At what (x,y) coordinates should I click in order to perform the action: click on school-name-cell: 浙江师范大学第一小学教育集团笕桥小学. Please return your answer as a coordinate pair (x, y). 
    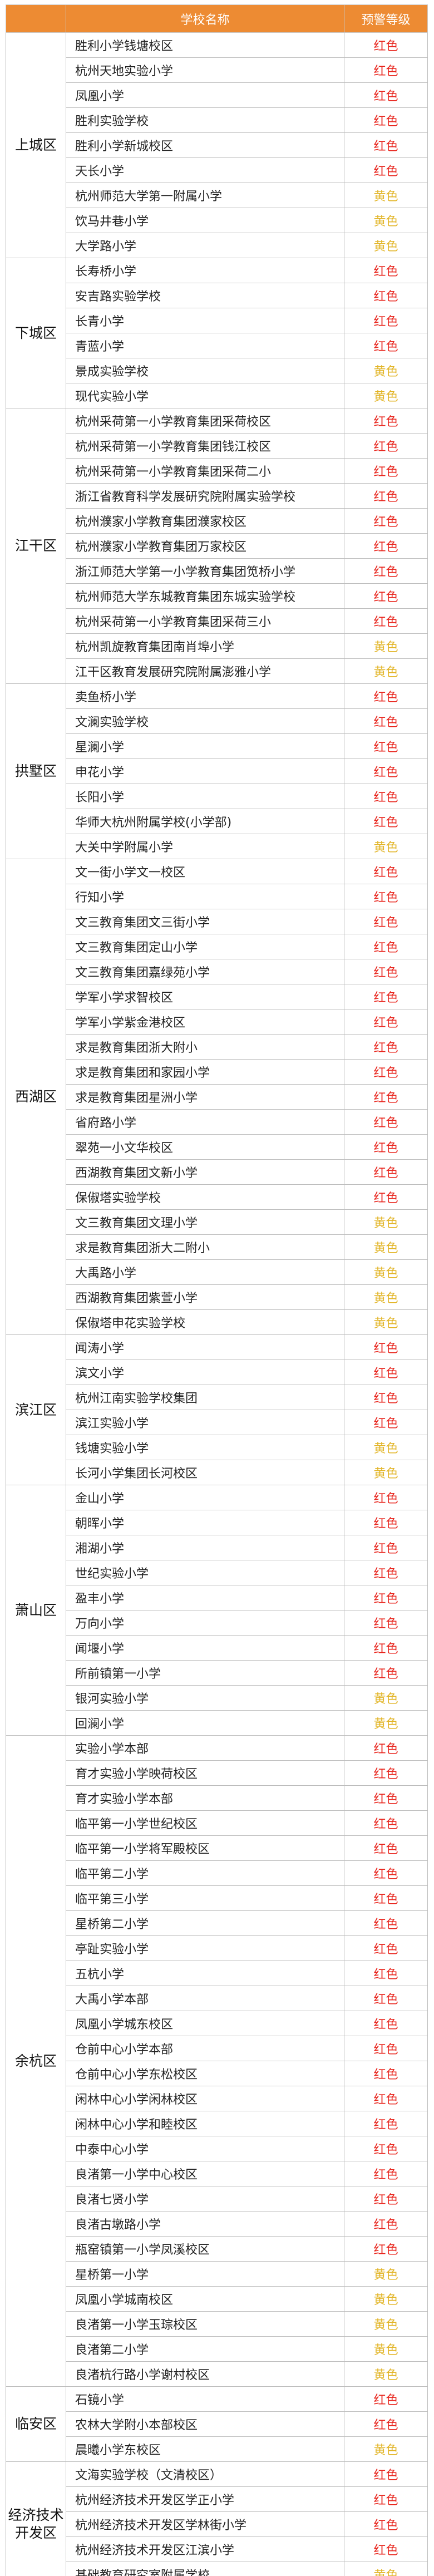
    Looking at the image, I should click on (205, 571).